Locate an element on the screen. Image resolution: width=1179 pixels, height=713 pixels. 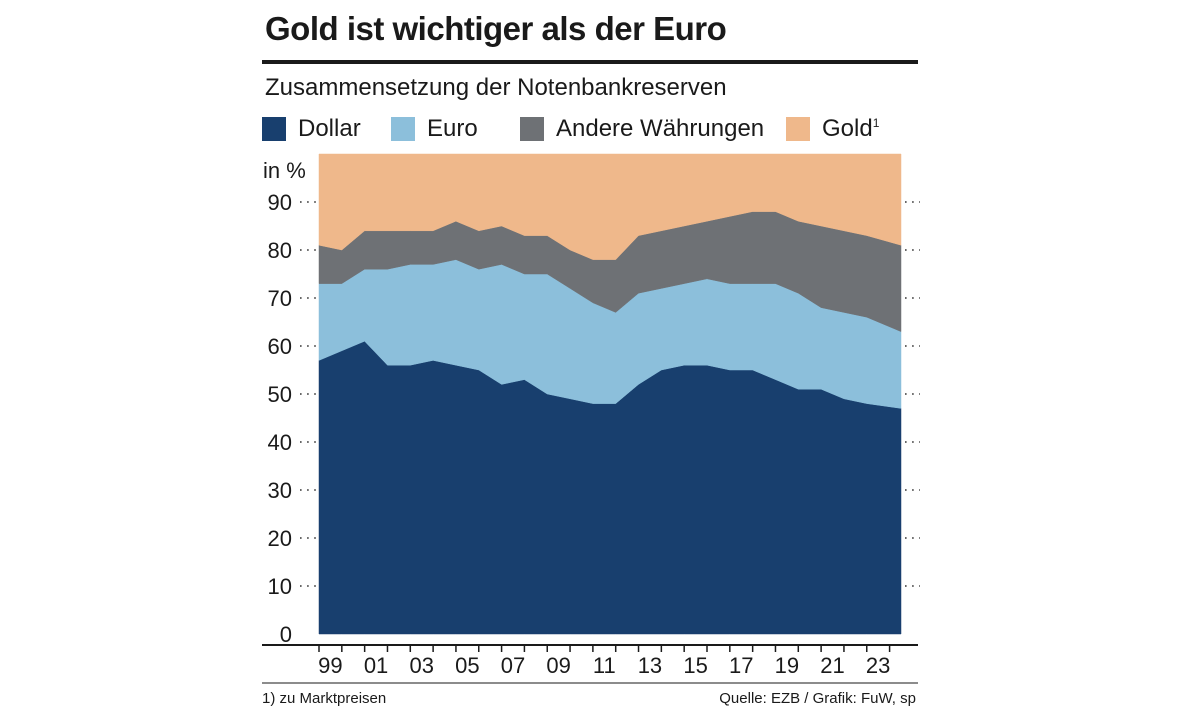
legend-label-gold: Gold1 is located at coordinates (850, 129).